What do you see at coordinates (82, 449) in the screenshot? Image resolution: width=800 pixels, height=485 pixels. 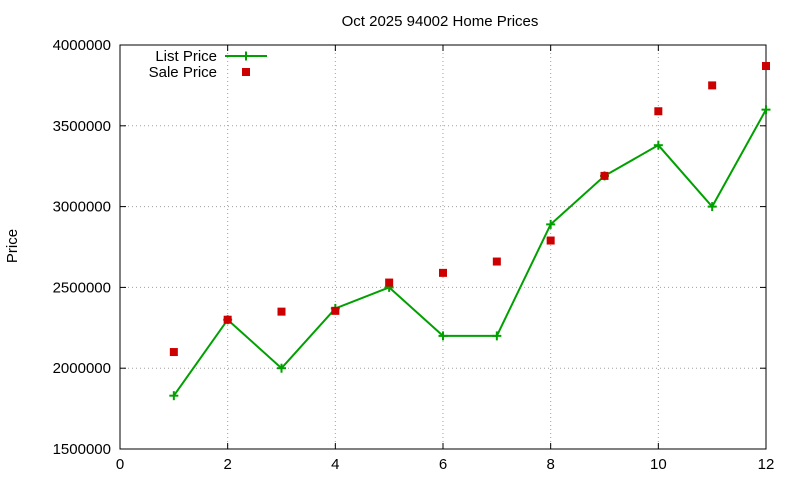 I see `y-tick-label: 1500000` at bounding box center [82, 449].